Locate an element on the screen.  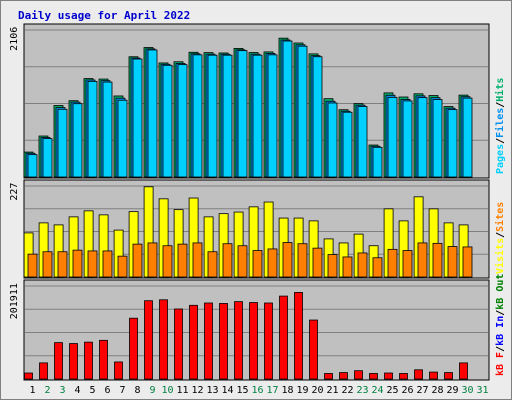
legend-entry-kbytes-1: / is located at coordinates (500, 349).